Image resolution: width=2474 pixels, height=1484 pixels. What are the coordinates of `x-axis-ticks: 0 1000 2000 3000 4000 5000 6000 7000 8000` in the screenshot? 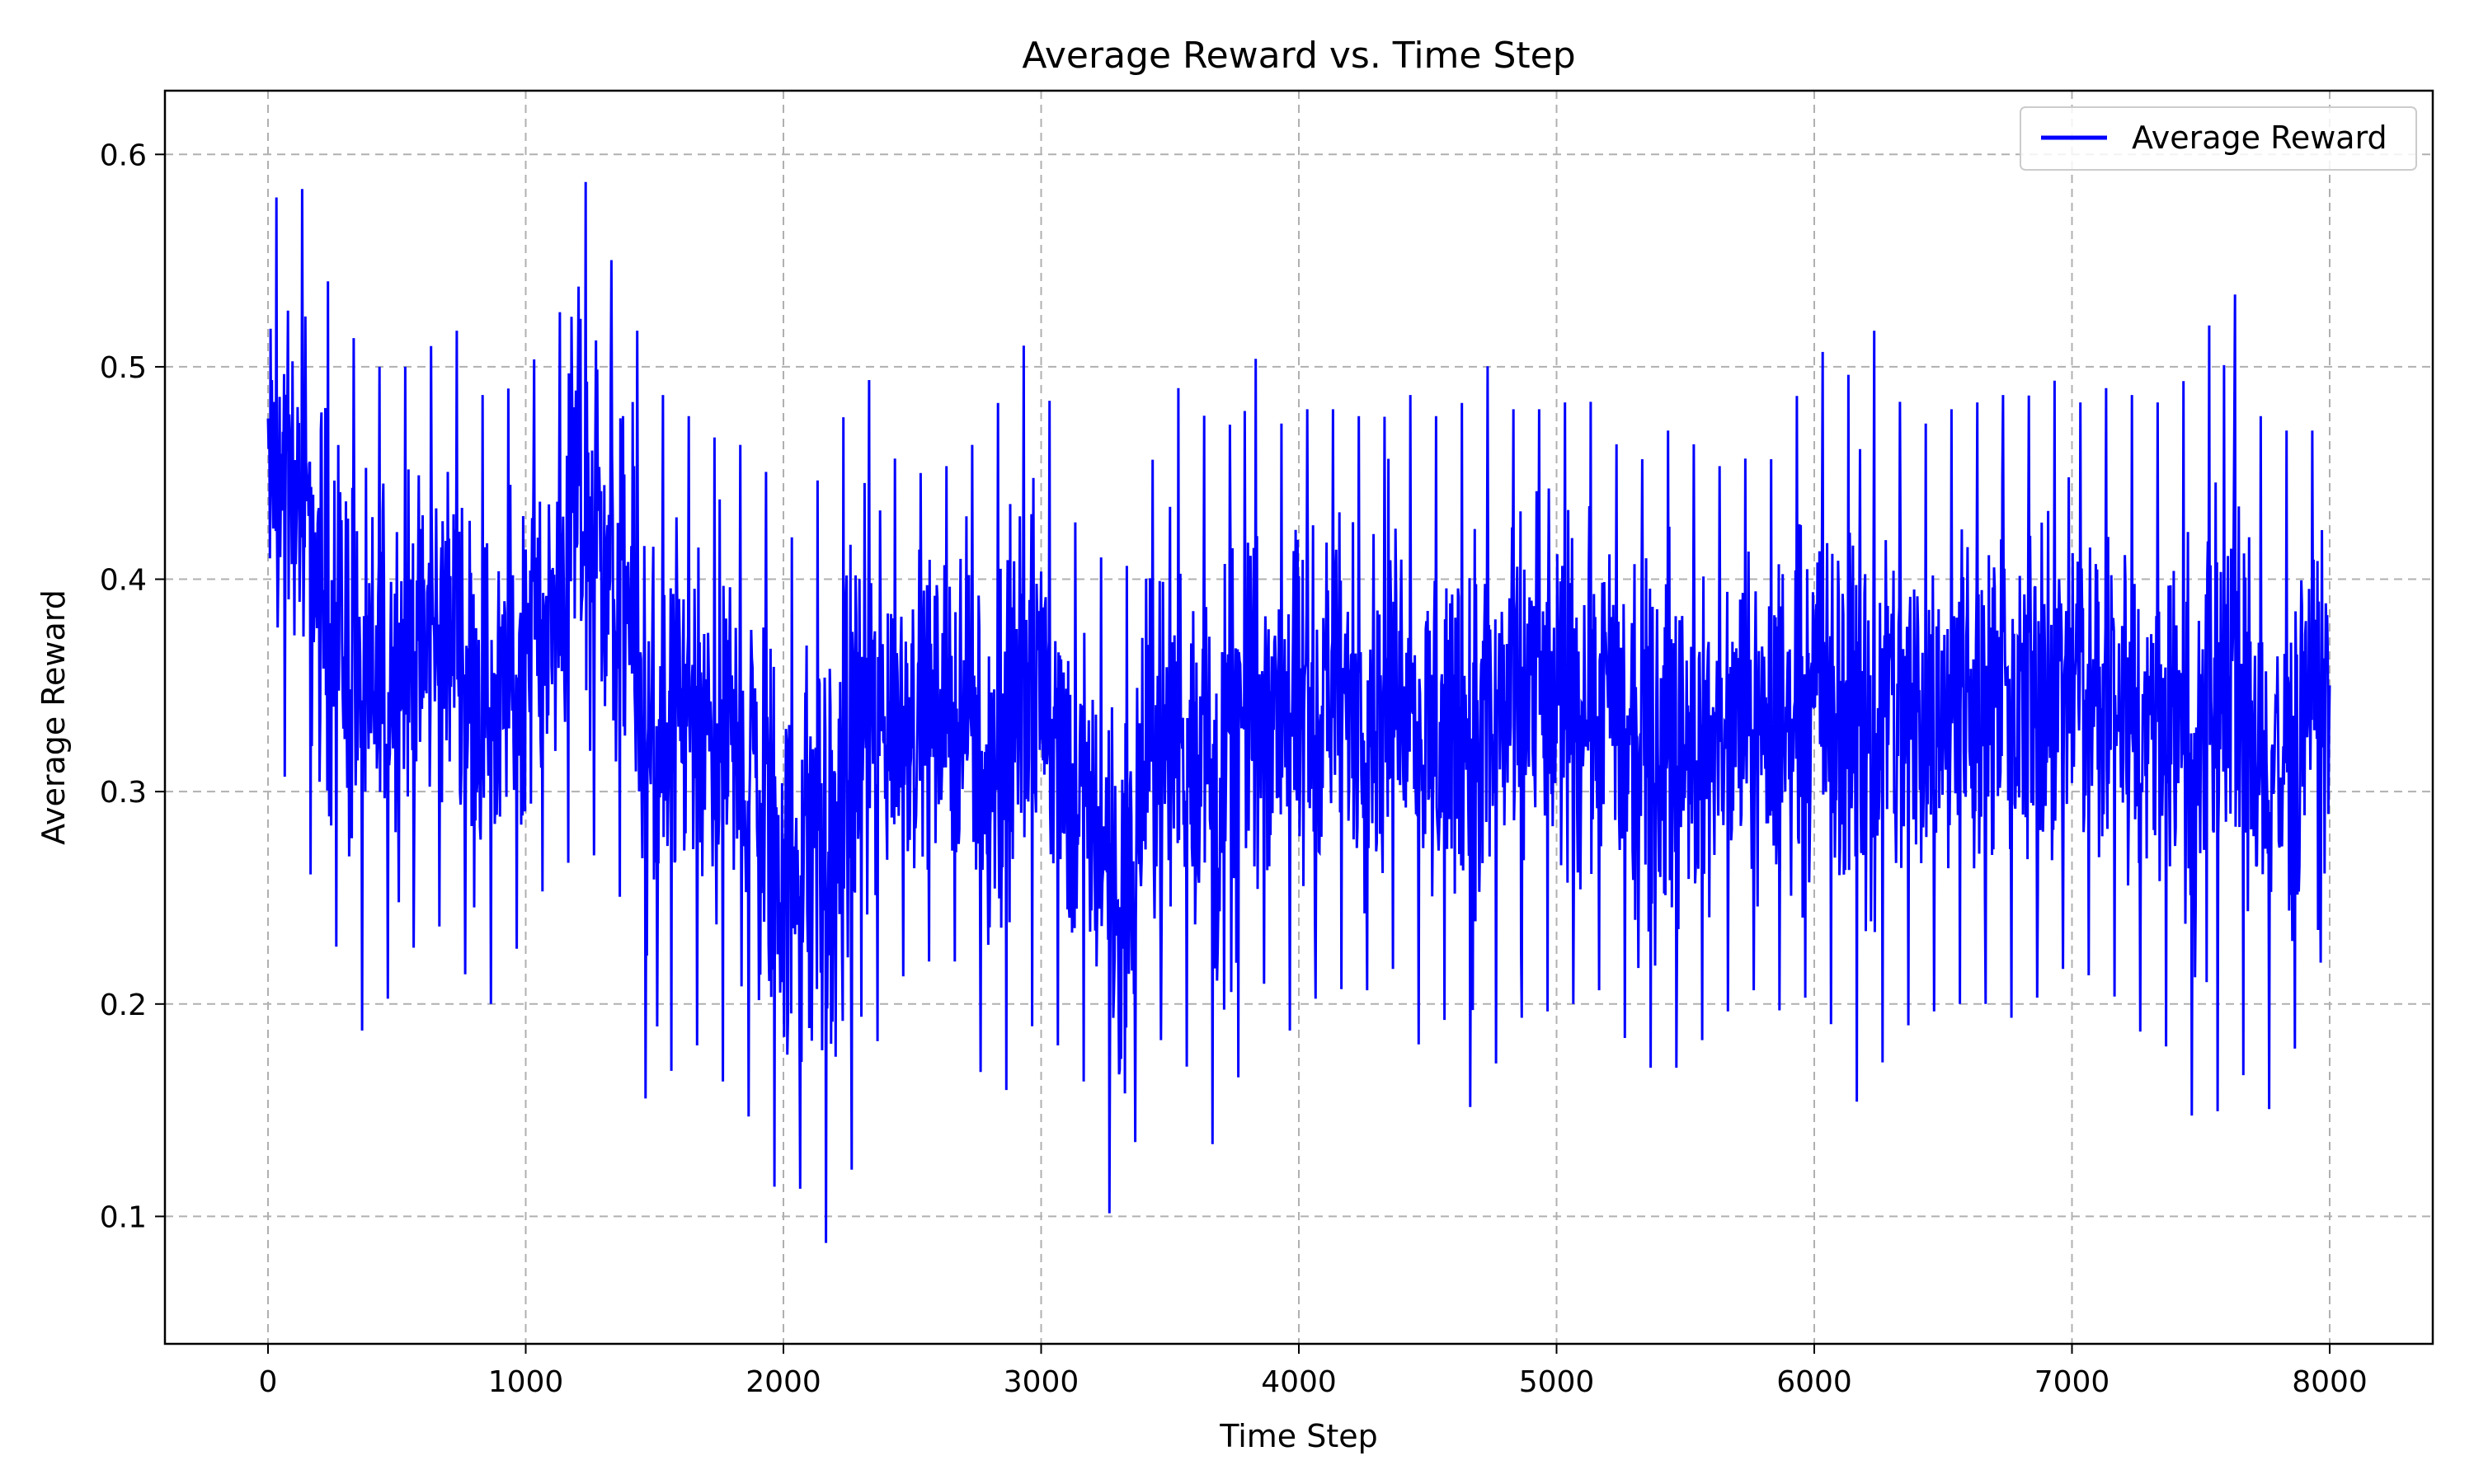 It's located at (1313, 1371).